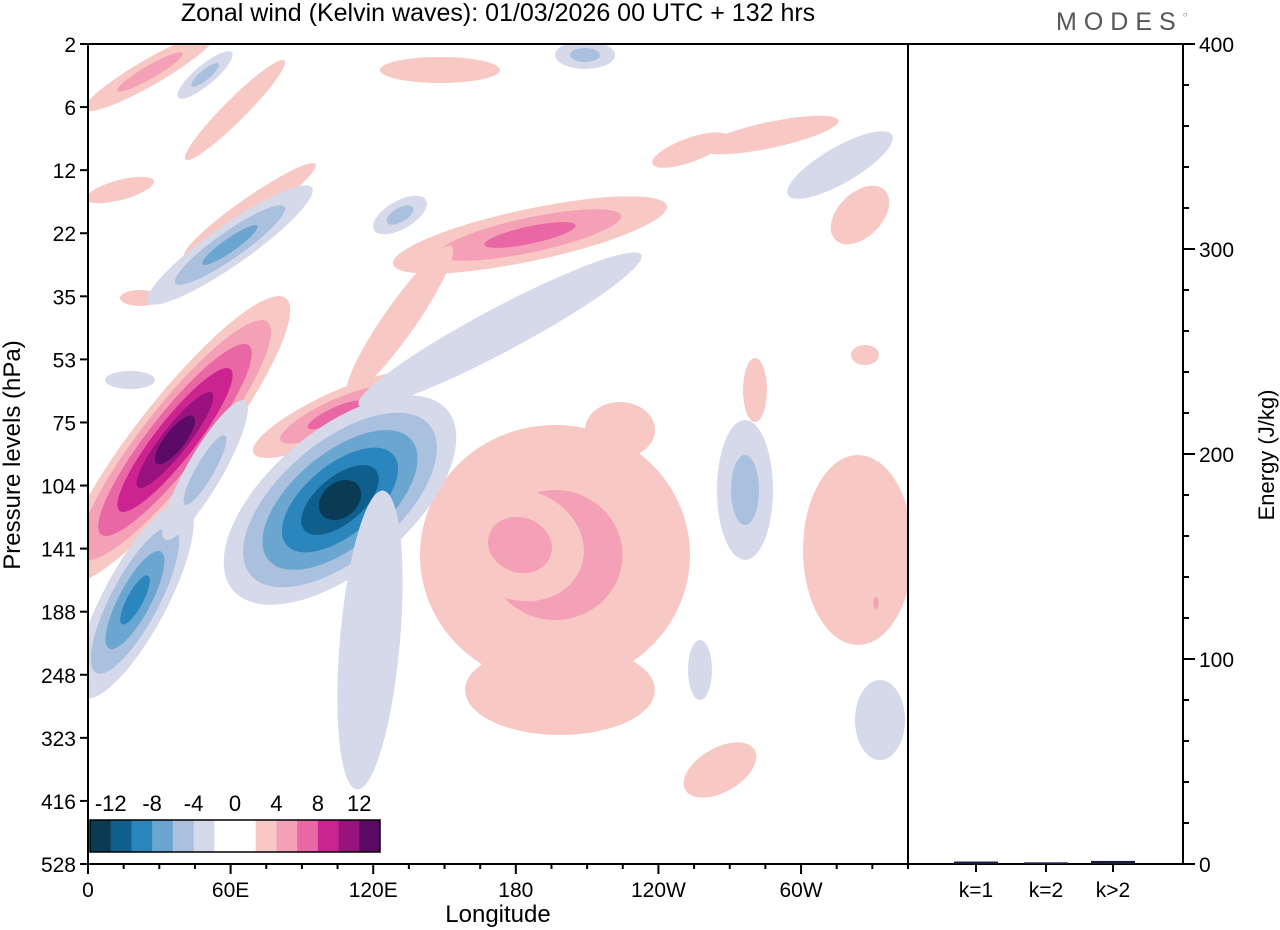 Image resolution: width=1280 pixels, height=930 pixels. I want to click on modes-logo: MODES○, so click(1122, 22).